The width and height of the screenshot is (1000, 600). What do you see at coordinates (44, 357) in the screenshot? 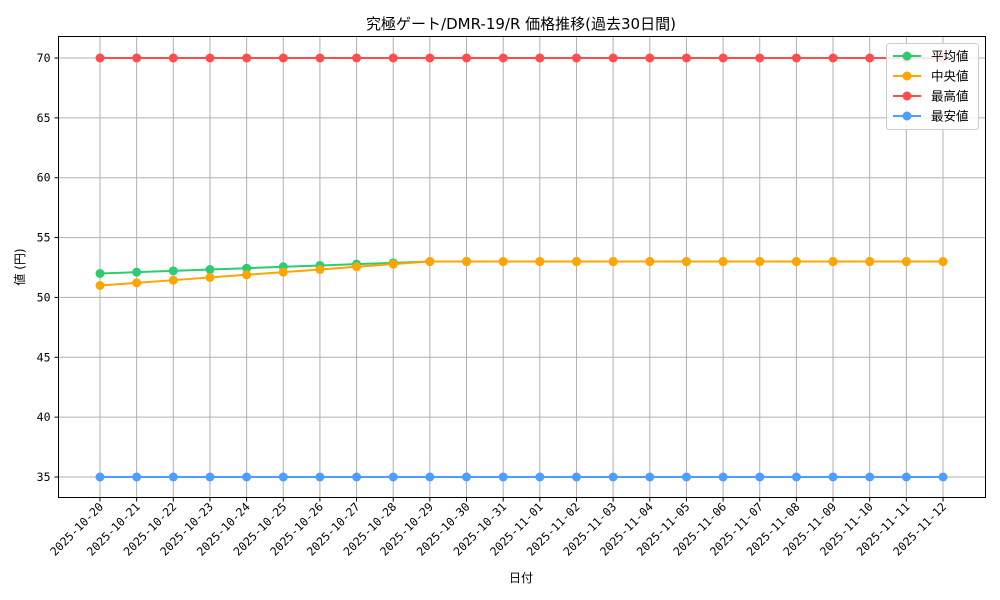
I see `y-tick-label: 45` at bounding box center [44, 357].